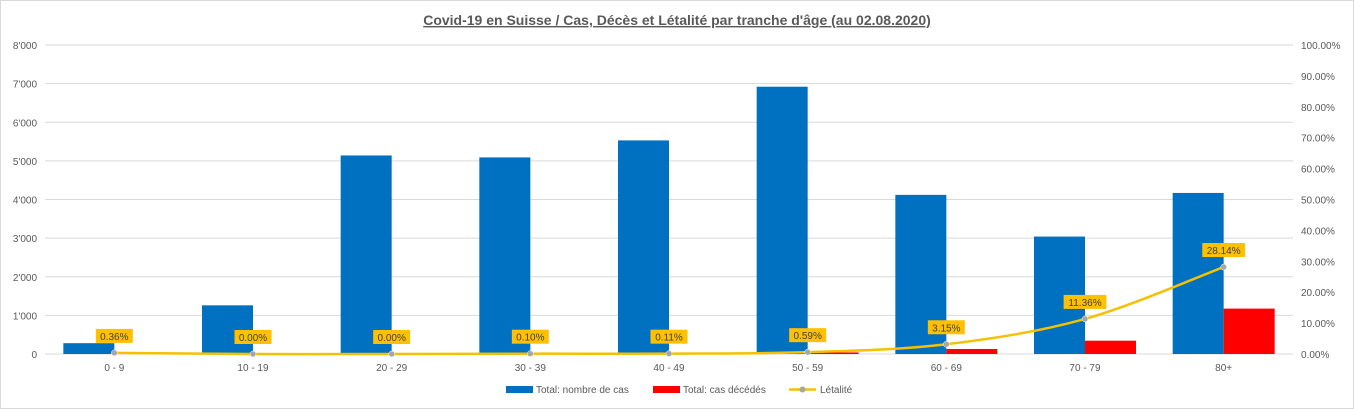 The height and width of the screenshot is (413, 1354). What do you see at coordinates (25, 239) in the screenshot?
I see `left-tick-label: 3'000` at bounding box center [25, 239].